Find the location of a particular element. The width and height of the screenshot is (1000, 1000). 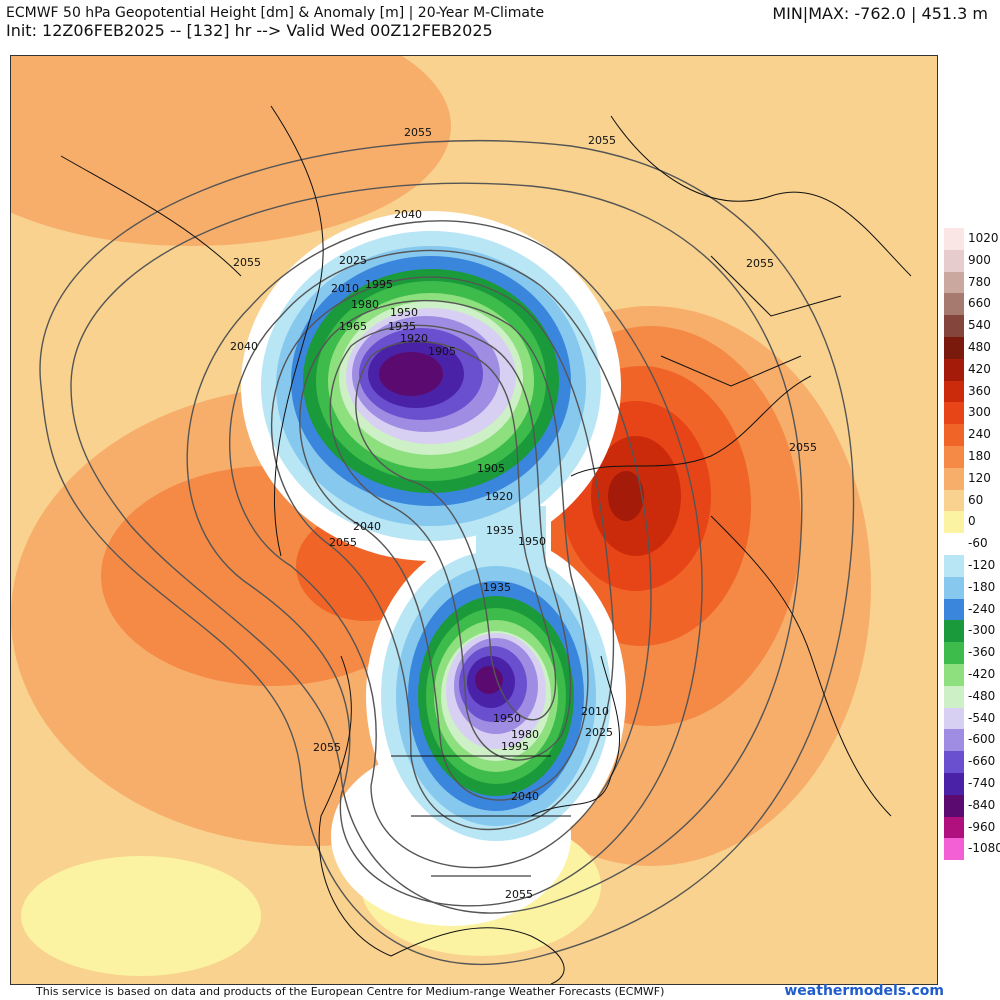

legend-label: 180 is located at coordinates (979, 455).